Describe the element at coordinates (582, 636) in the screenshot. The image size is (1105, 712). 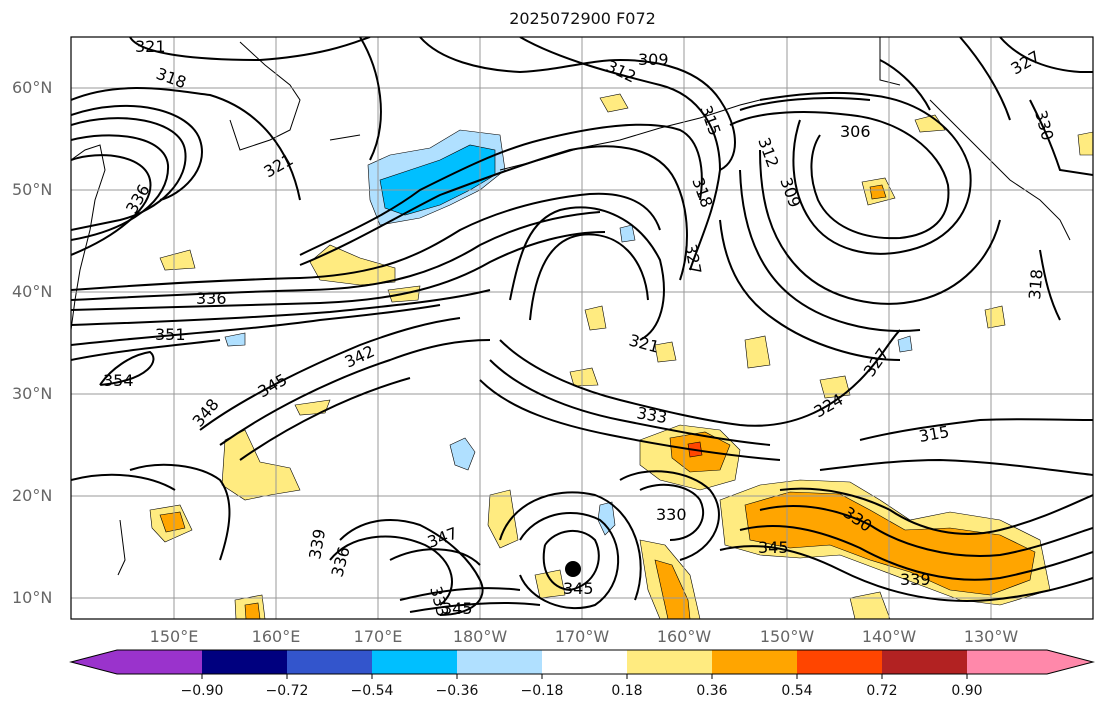
I see `lon-label-170w: 170°W` at that location.